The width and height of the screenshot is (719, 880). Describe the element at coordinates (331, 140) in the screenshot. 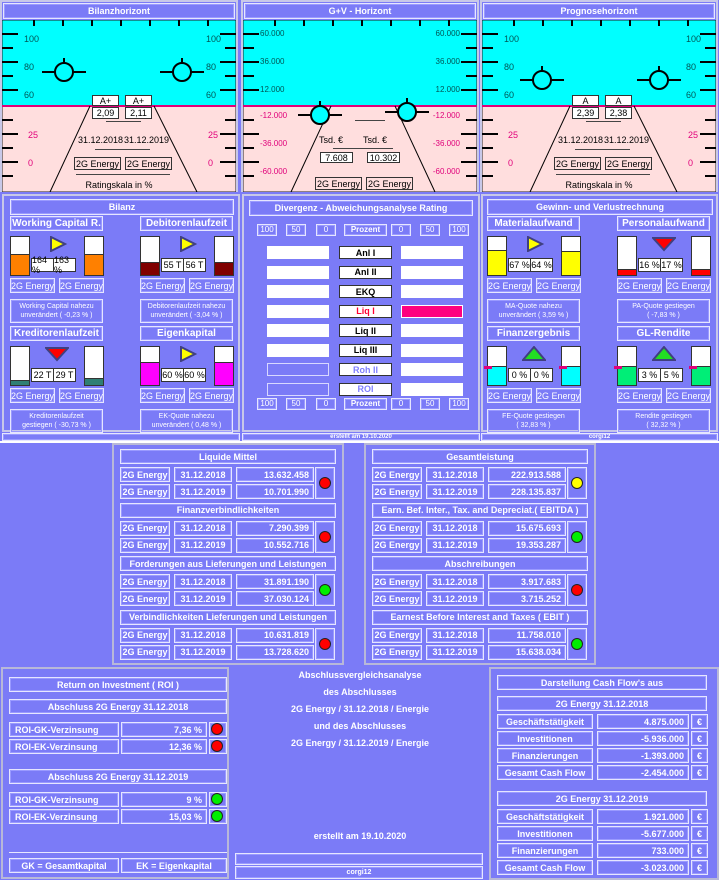

I see `unit-label: Tsd. €` at that location.